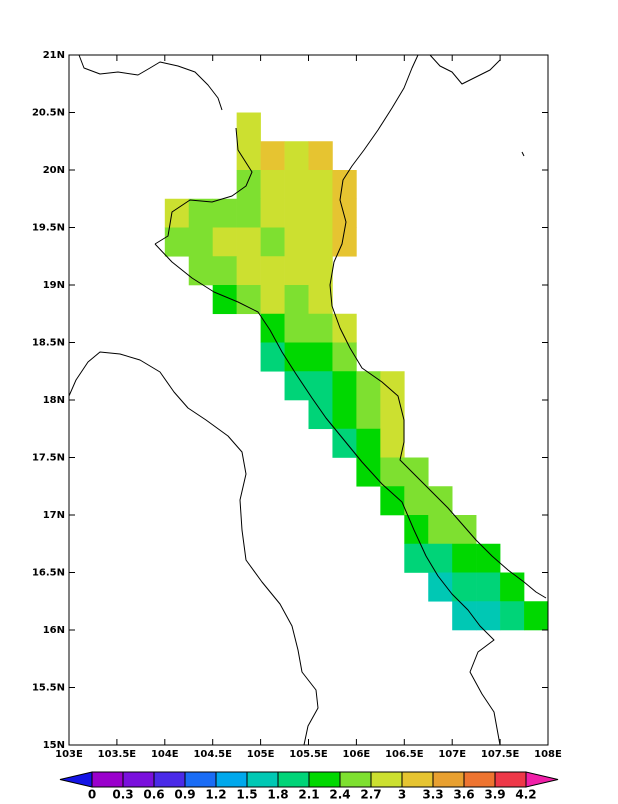  What do you see at coordinates (246, 794) in the screenshot?
I see `colorbar-label: 1.5` at bounding box center [246, 794].